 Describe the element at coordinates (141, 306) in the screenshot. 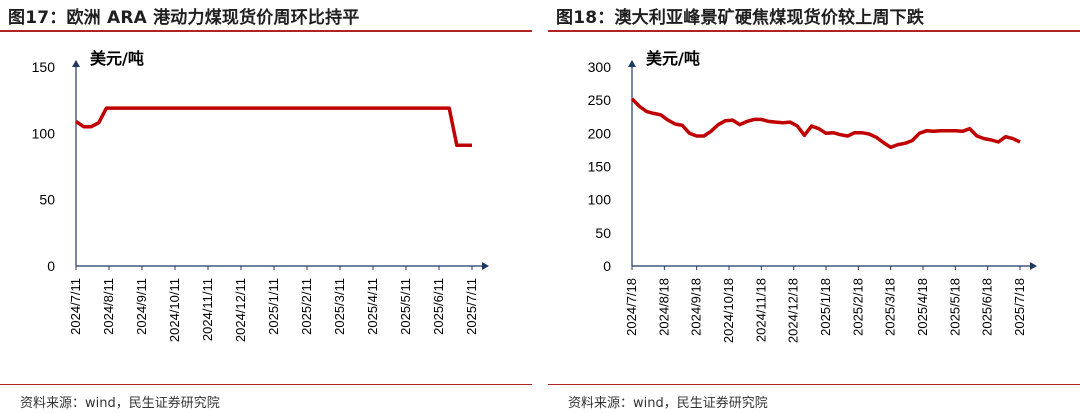

I see `x-tick-label: 2024/9/11` at that location.